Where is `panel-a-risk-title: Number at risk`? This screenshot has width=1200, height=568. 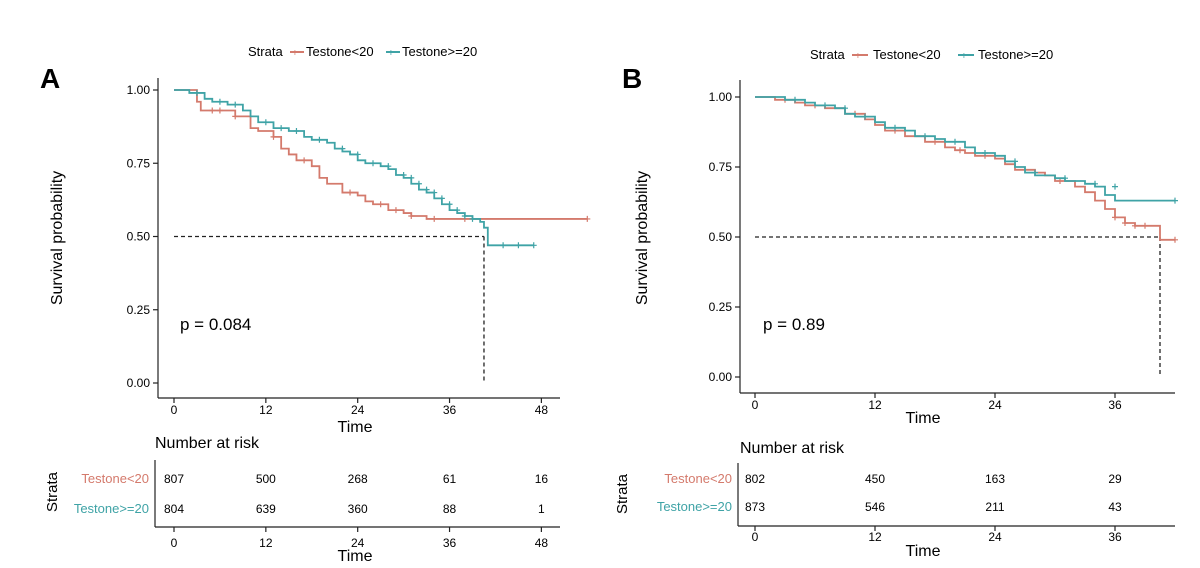 panel-a-risk-title: Number at risk is located at coordinates (207, 443).